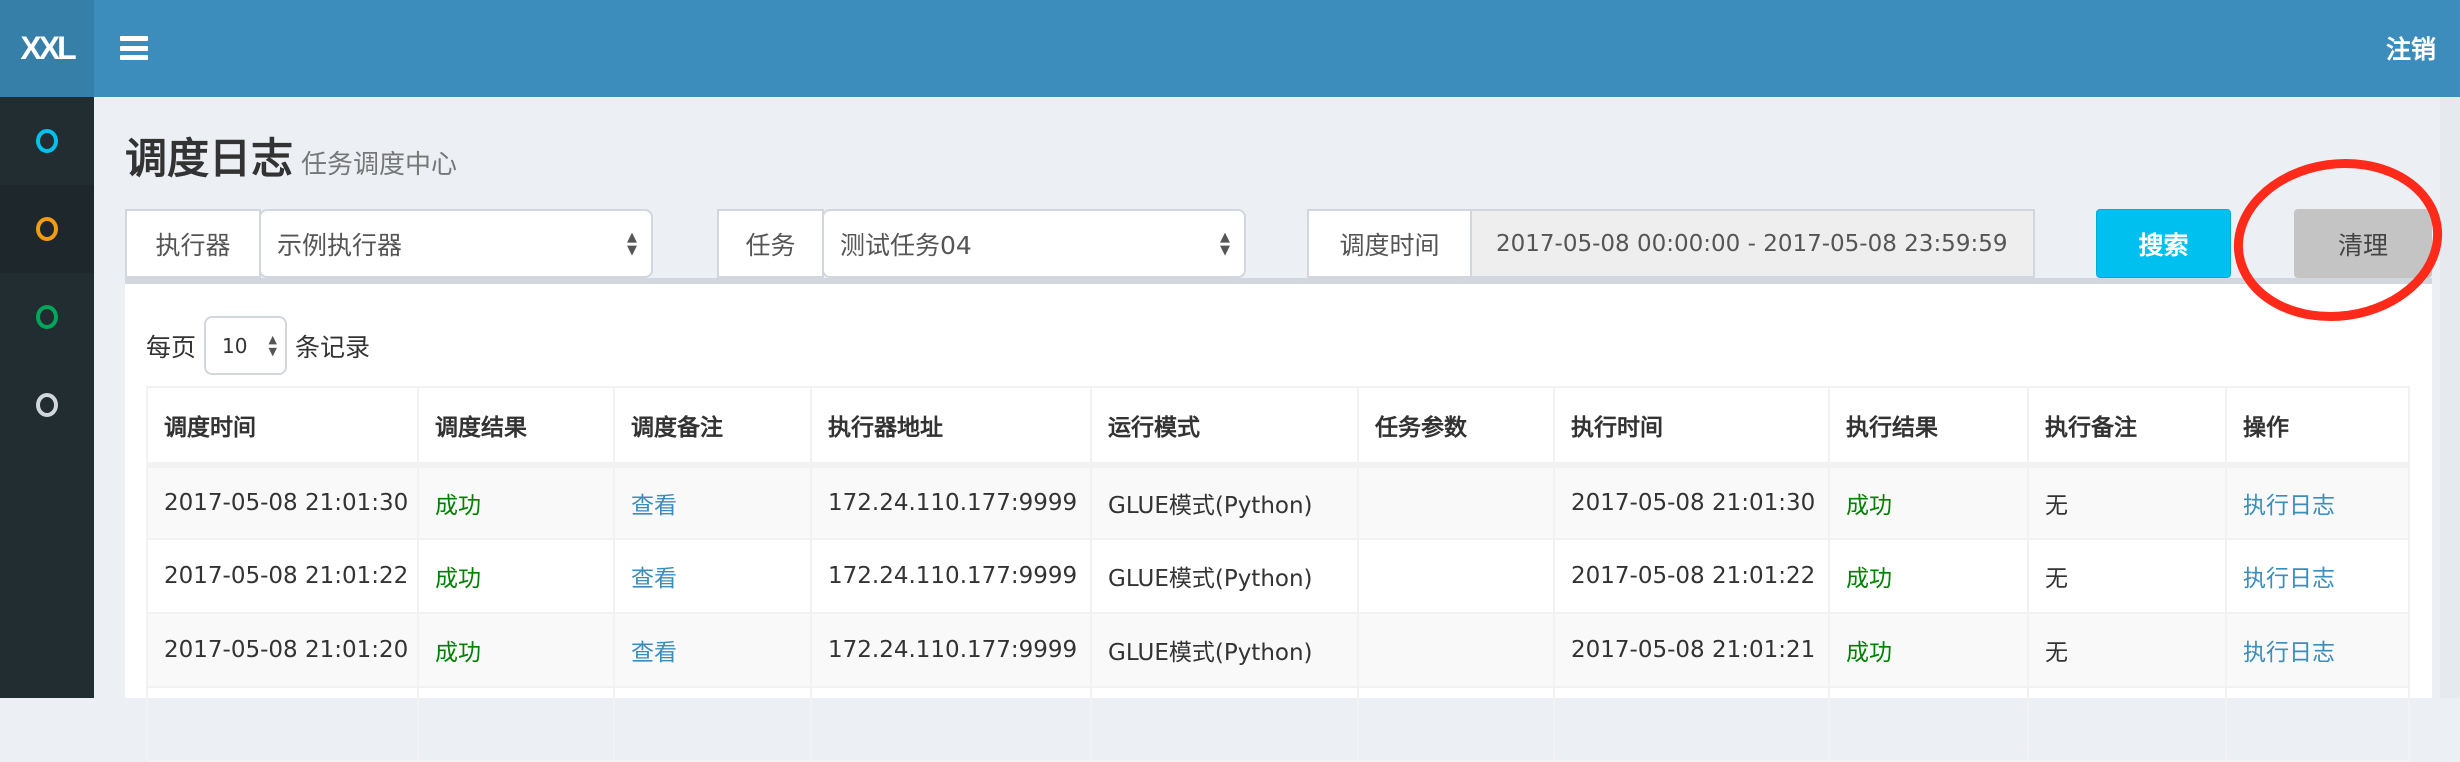  Describe the element at coordinates (1230, 48) in the screenshot. I see `top-navbar` at that location.